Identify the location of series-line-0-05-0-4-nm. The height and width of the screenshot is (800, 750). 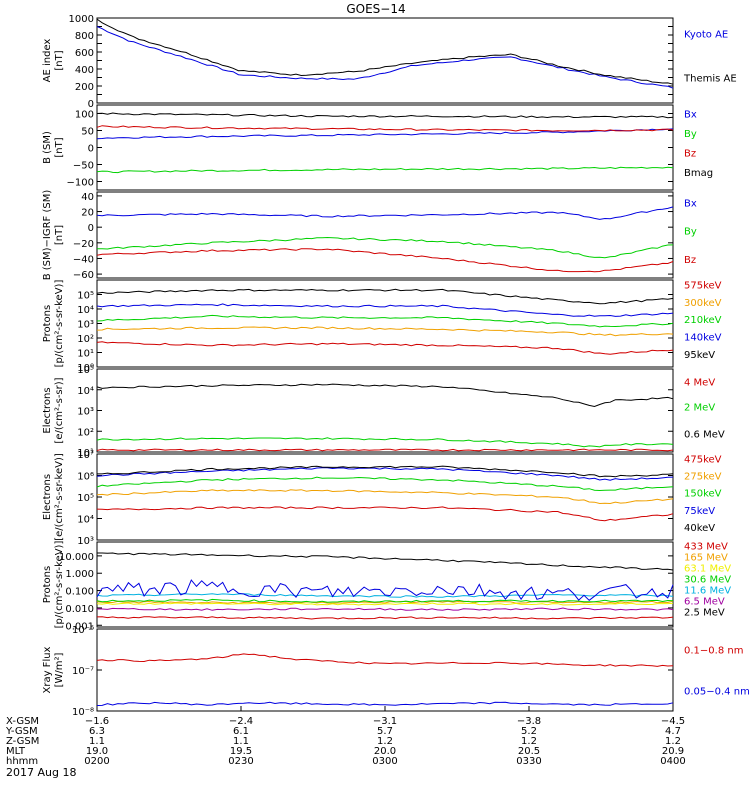
(385, 703).